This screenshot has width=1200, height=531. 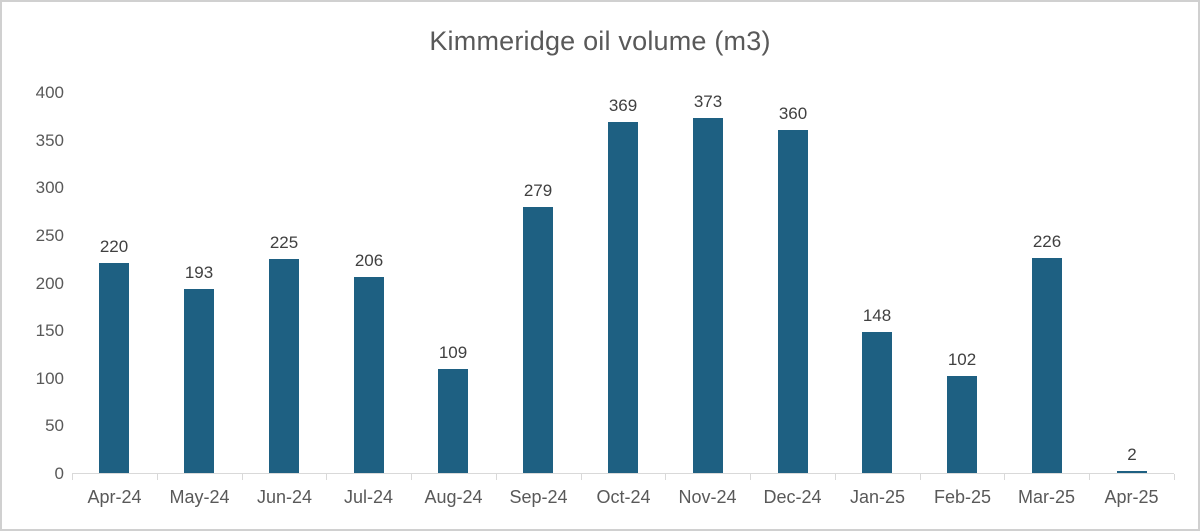 I want to click on y-axis-tick-label: 400, so click(x=49, y=92).